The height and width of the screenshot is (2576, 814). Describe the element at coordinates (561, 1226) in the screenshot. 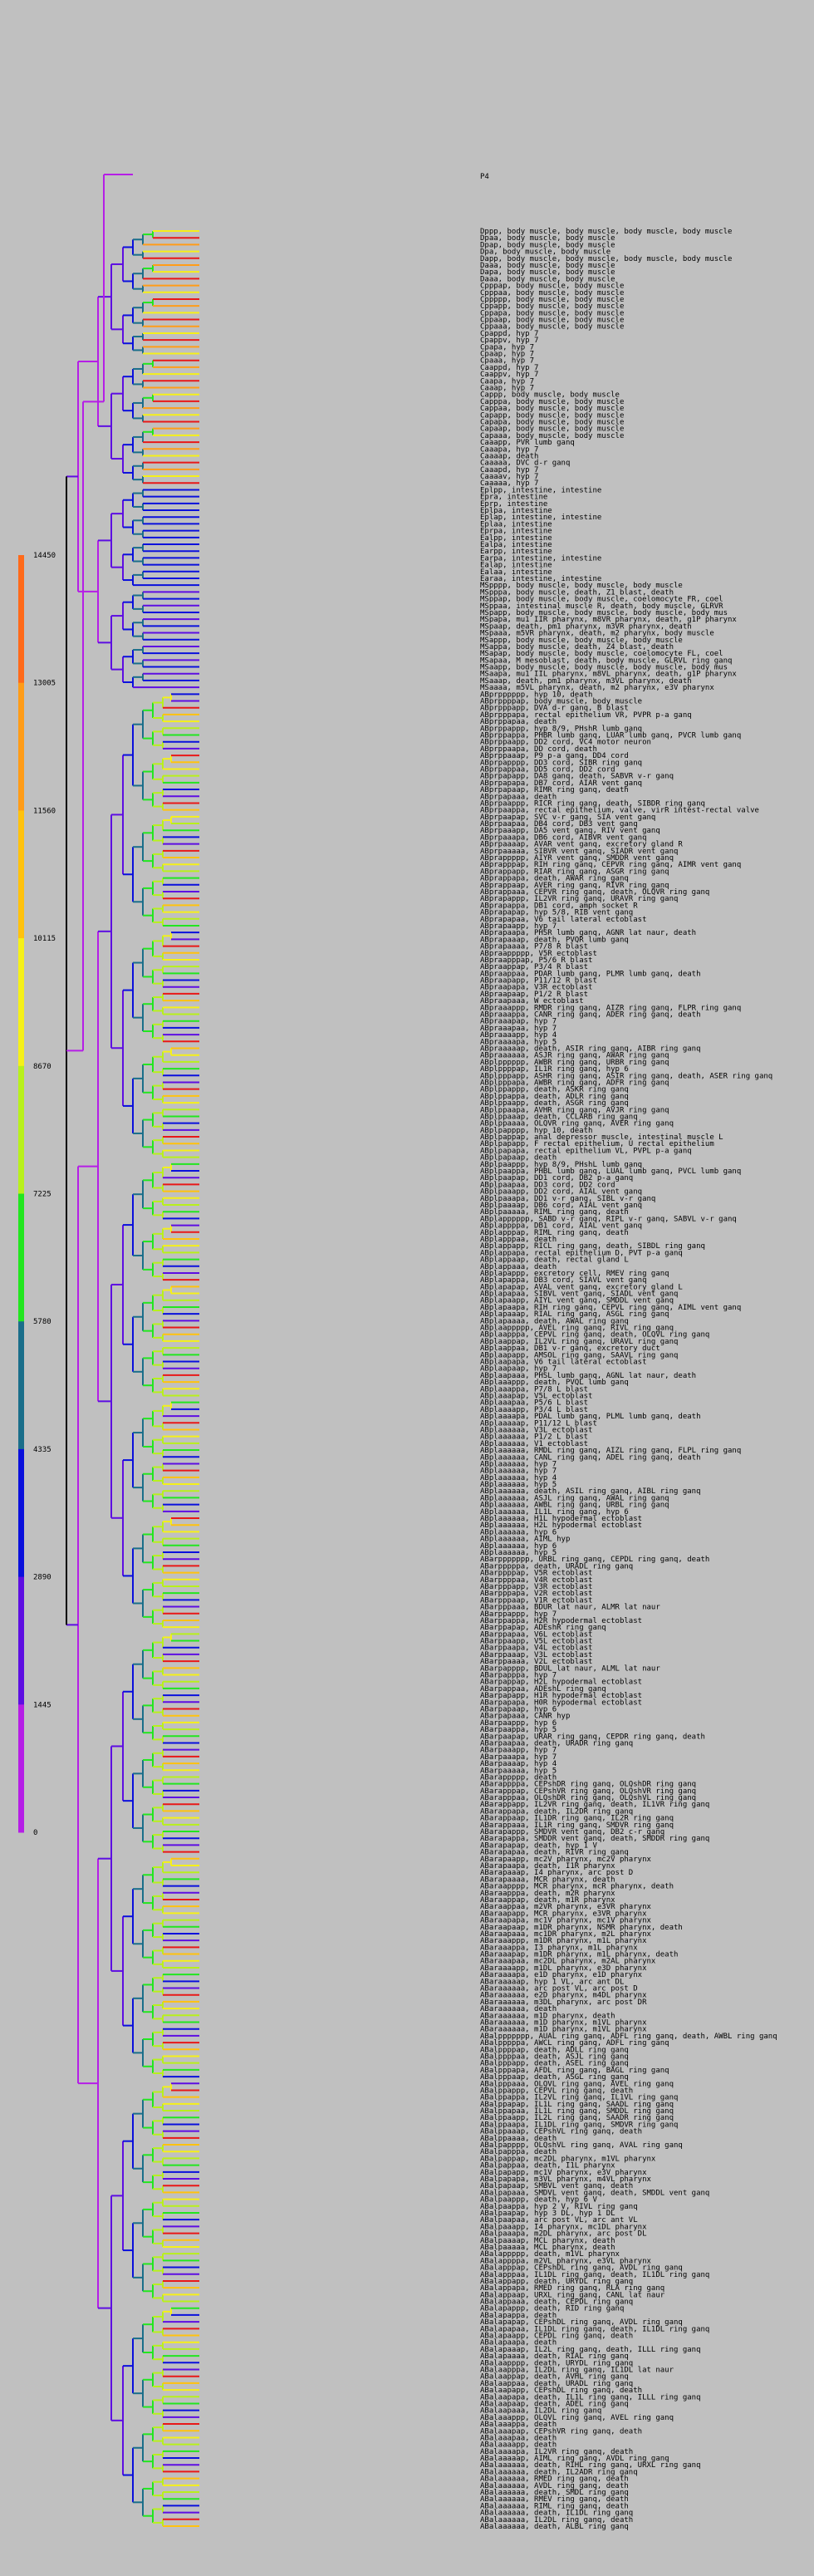

I see `leaf-label: ABplappppa, DB1 cord, AIAL vent ganq` at that location.